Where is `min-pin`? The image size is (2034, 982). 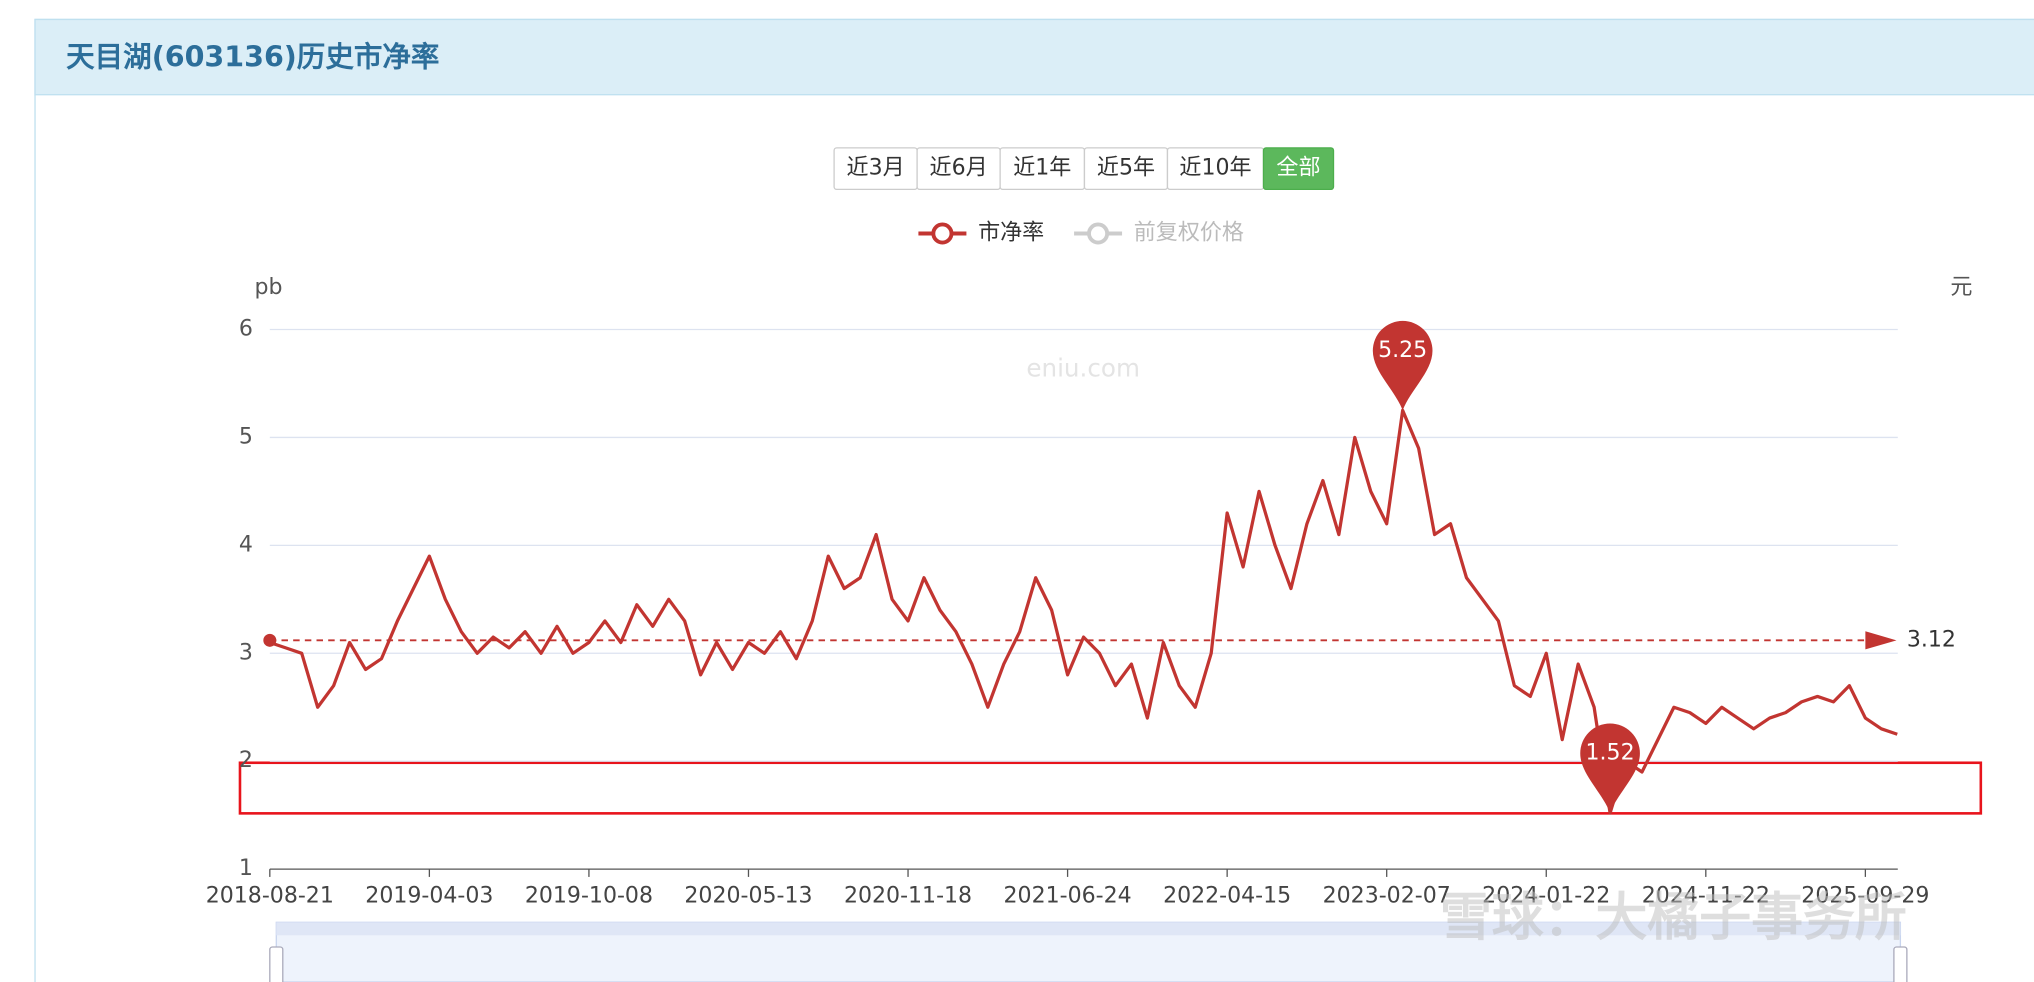 min-pin is located at coordinates (1610, 768).